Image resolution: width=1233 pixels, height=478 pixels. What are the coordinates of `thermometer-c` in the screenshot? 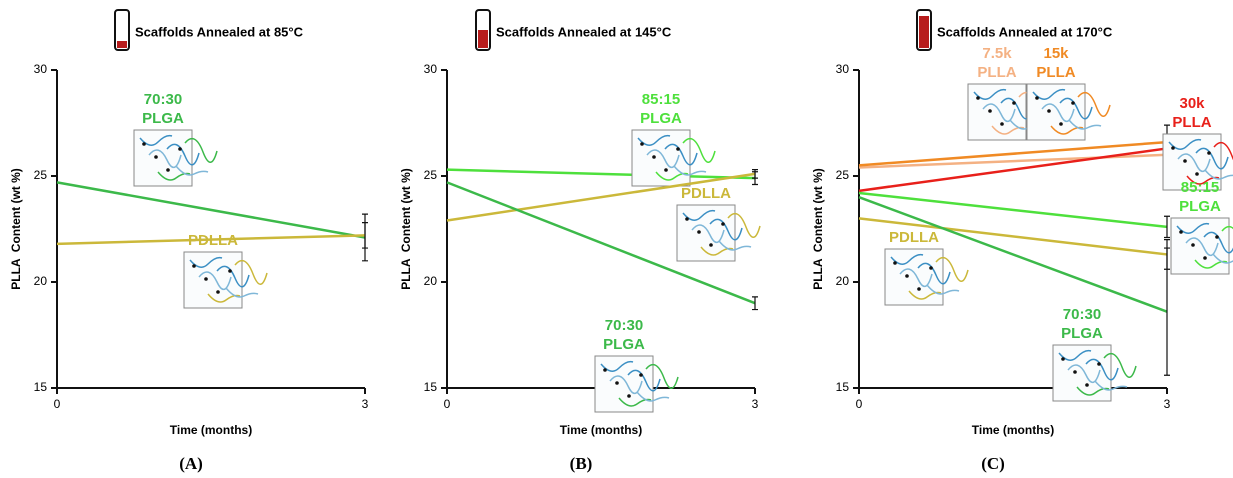 It's located at (924, 30).